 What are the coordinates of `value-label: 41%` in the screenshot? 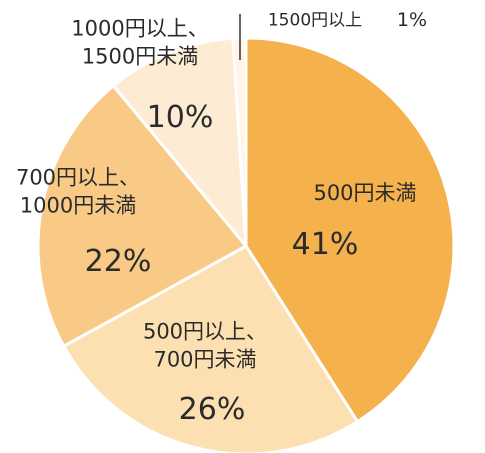 It's located at (325, 244).